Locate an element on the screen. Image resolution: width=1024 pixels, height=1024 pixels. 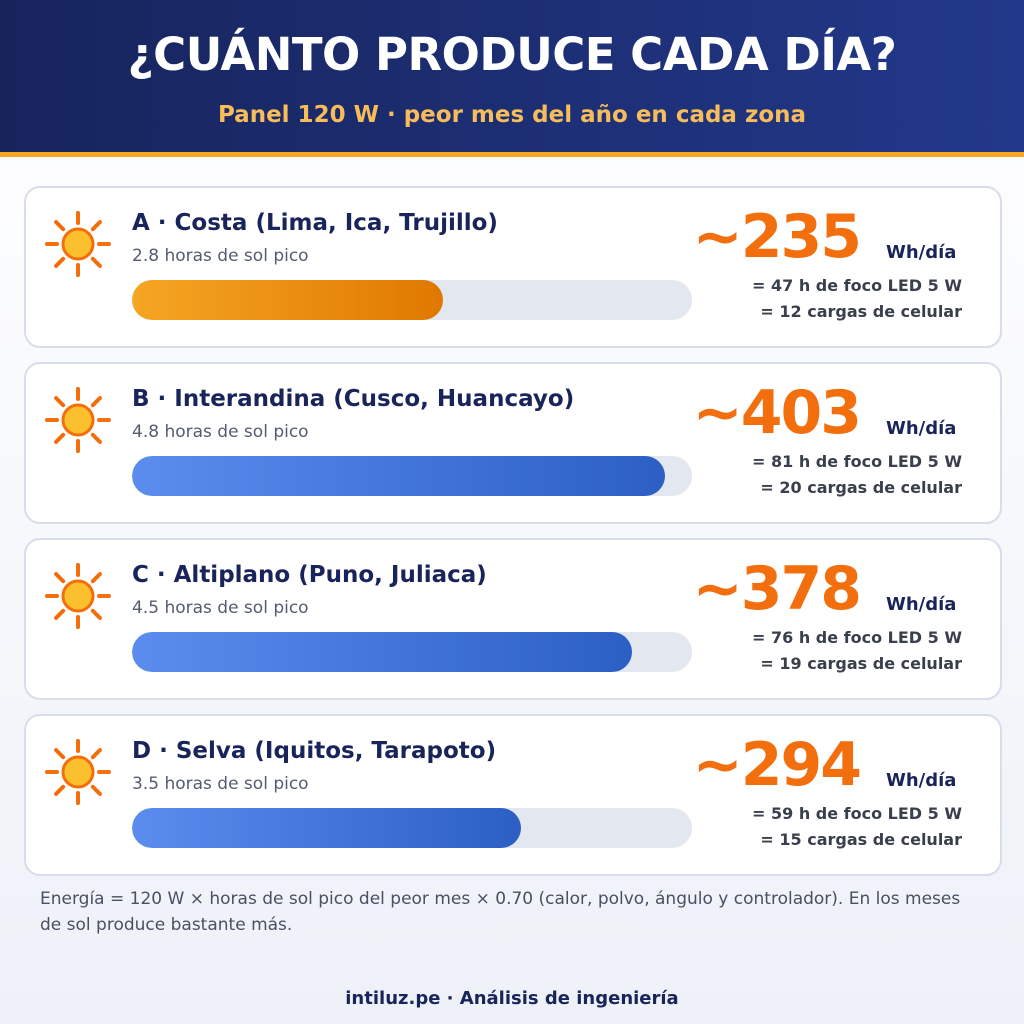
title: ¿CUÁNTO PRODUCE CADA DÍA? is located at coordinates (512, 54).